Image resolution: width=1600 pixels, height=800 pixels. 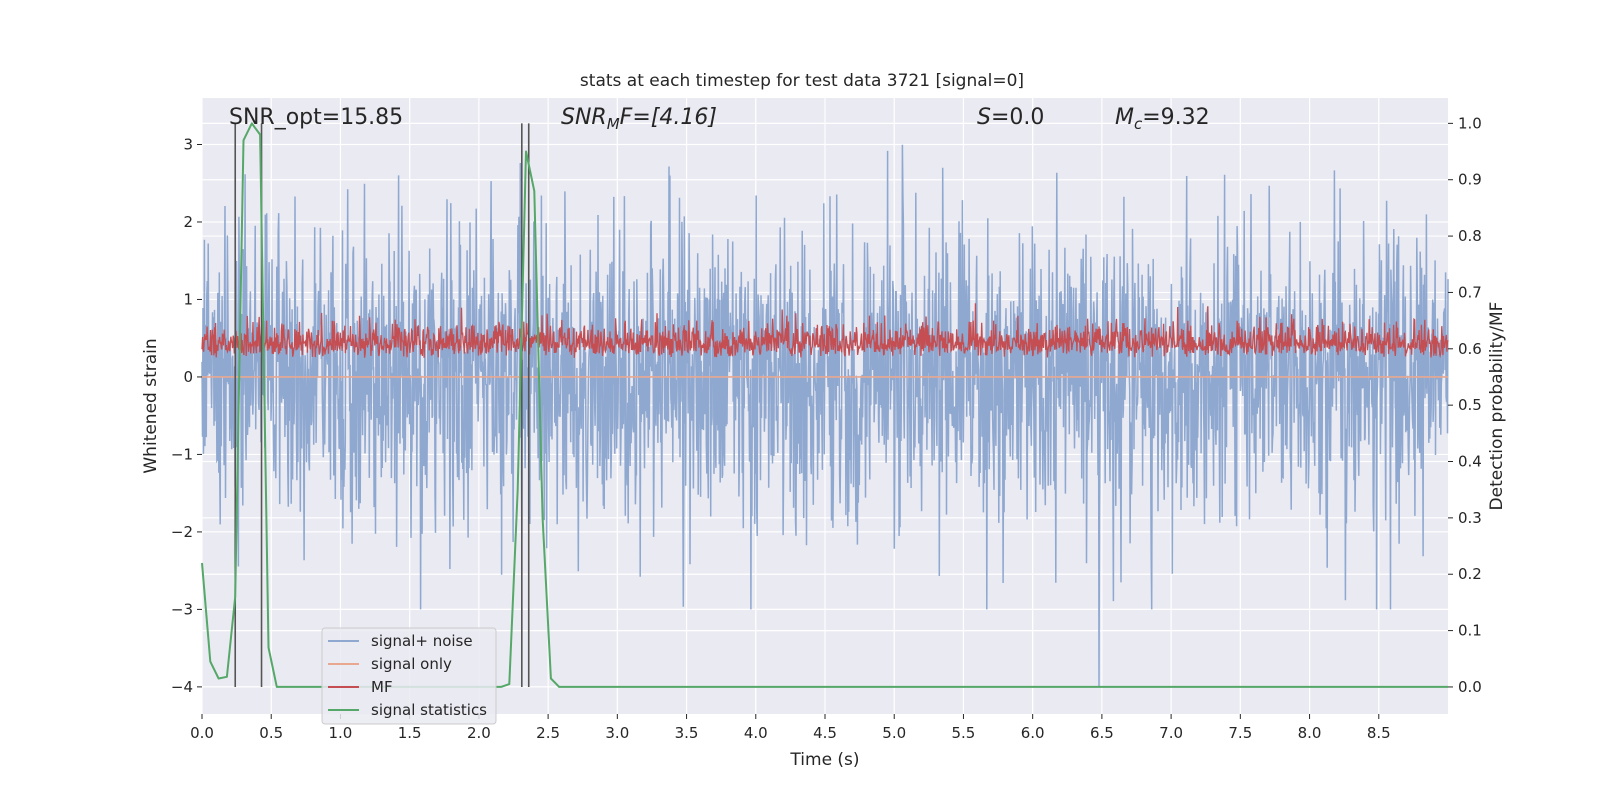 What do you see at coordinates (410, 733) in the screenshot?
I see `x-tick-label: 1.5` at bounding box center [410, 733].